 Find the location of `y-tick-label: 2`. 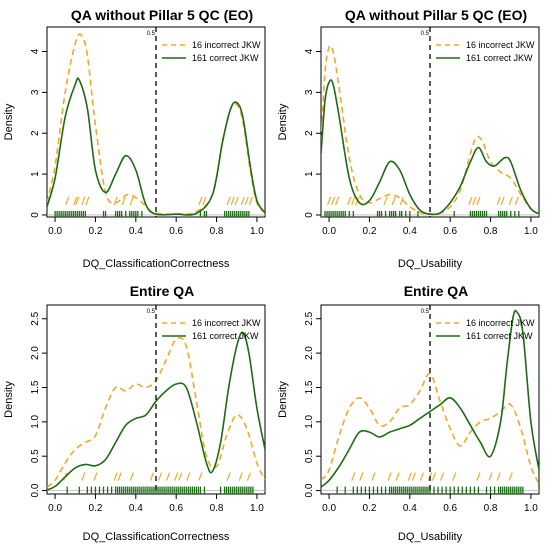

y-tick-label: 2 is located at coordinates (35, 133).